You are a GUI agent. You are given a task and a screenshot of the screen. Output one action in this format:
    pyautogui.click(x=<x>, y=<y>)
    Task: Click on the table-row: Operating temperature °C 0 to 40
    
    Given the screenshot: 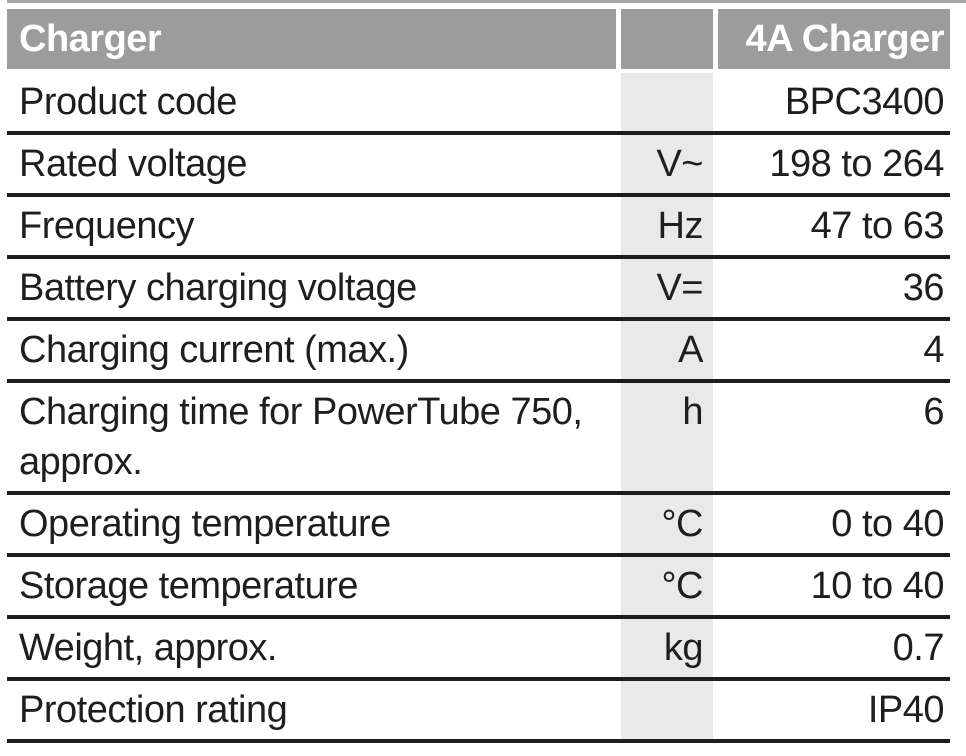 What is the action you would take?
    pyautogui.click(x=478, y=526)
    